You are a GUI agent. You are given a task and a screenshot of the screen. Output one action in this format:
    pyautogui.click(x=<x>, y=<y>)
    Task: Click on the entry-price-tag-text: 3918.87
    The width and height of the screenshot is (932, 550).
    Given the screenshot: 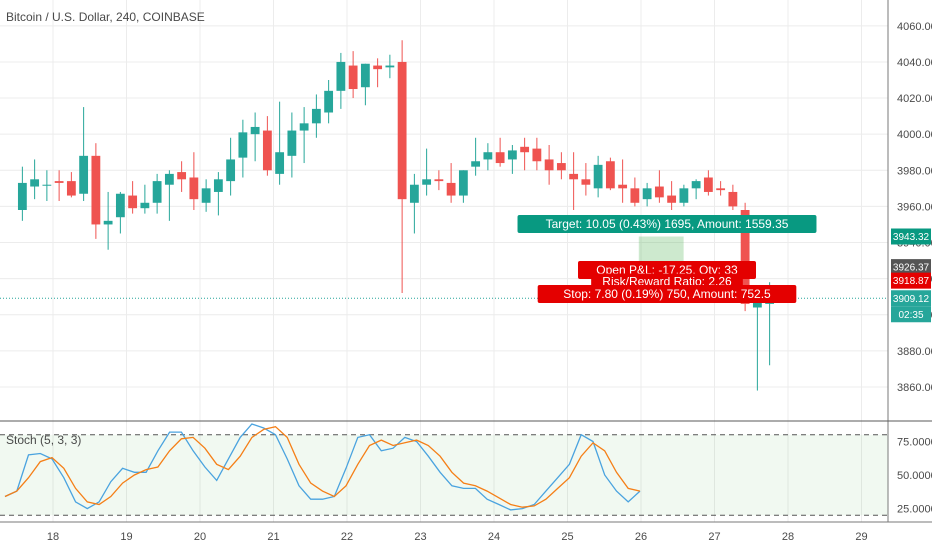 What is the action you would take?
    pyautogui.click(x=911, y=281)
    